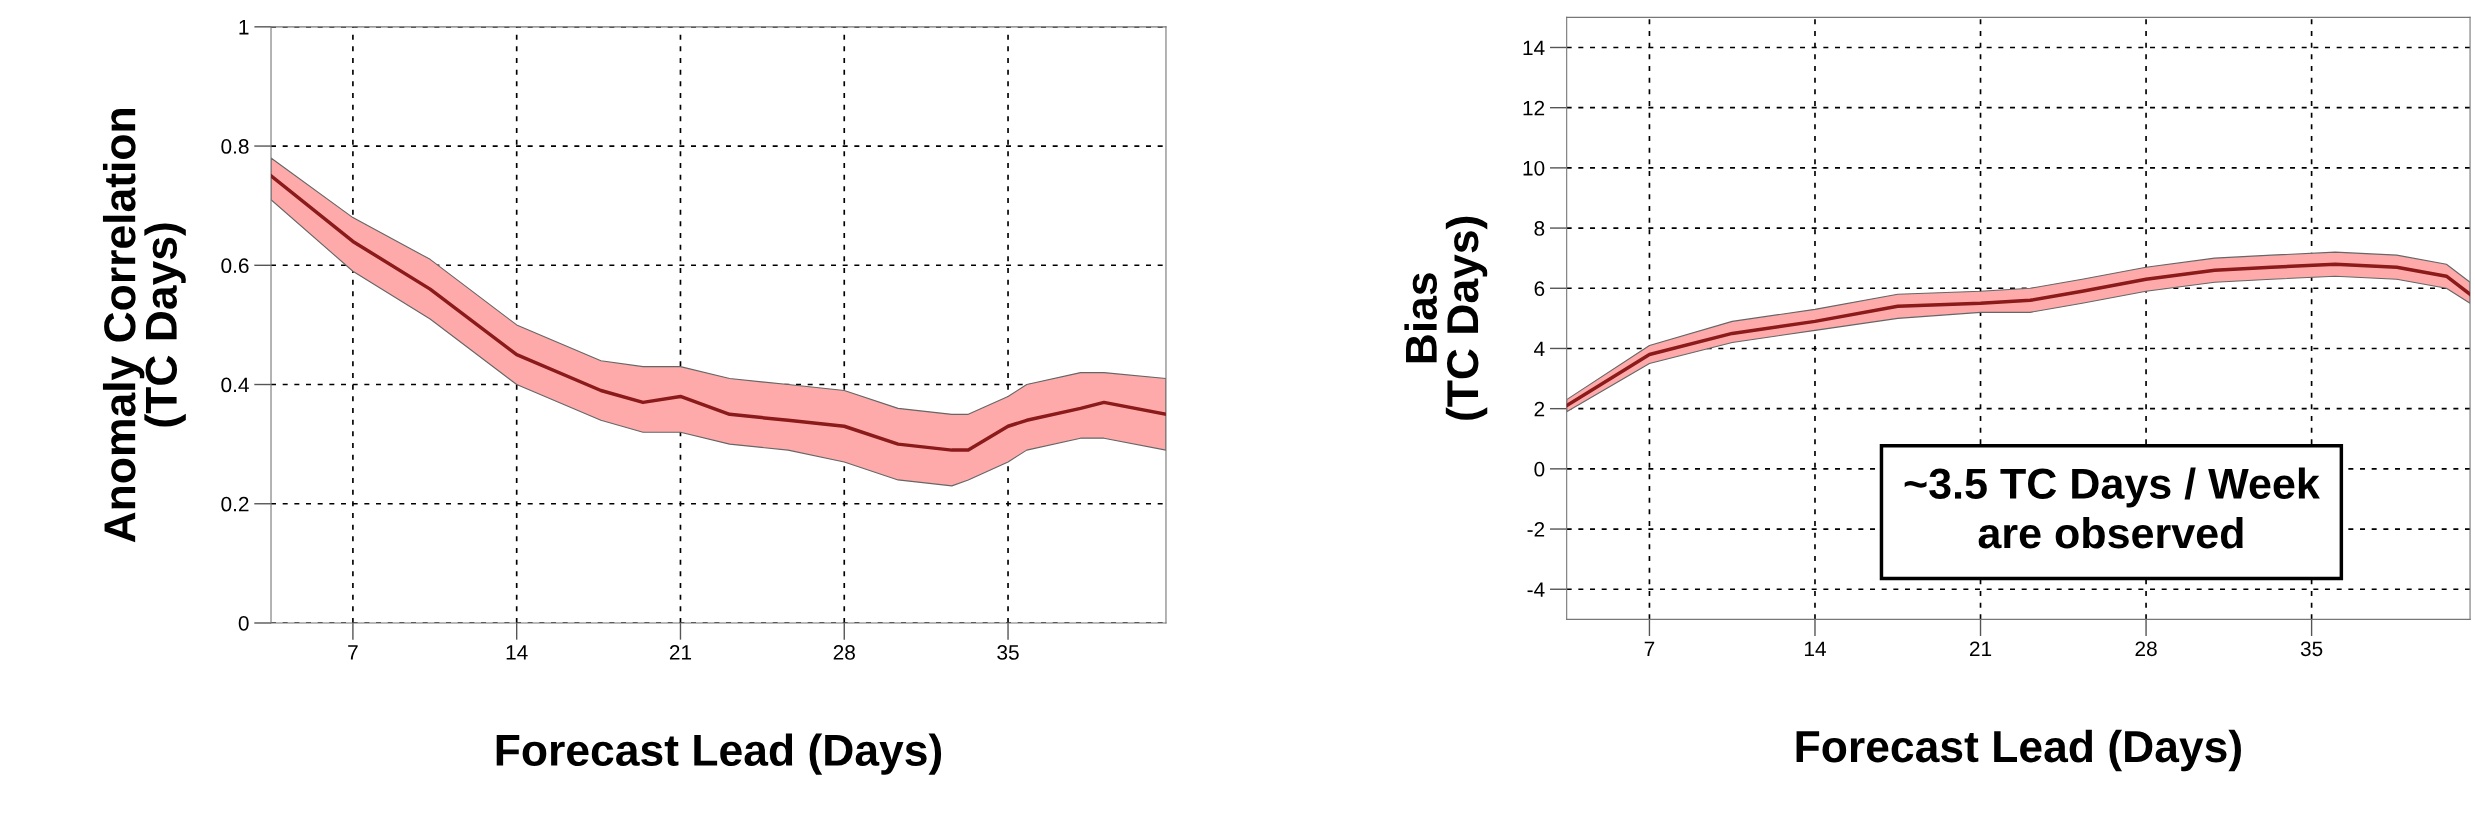 The width and height of the screenshot is (2475, 828). Describe the element at coordinates (244, 27) in the screenshot. I see `y-tick-label: 1` at that location.